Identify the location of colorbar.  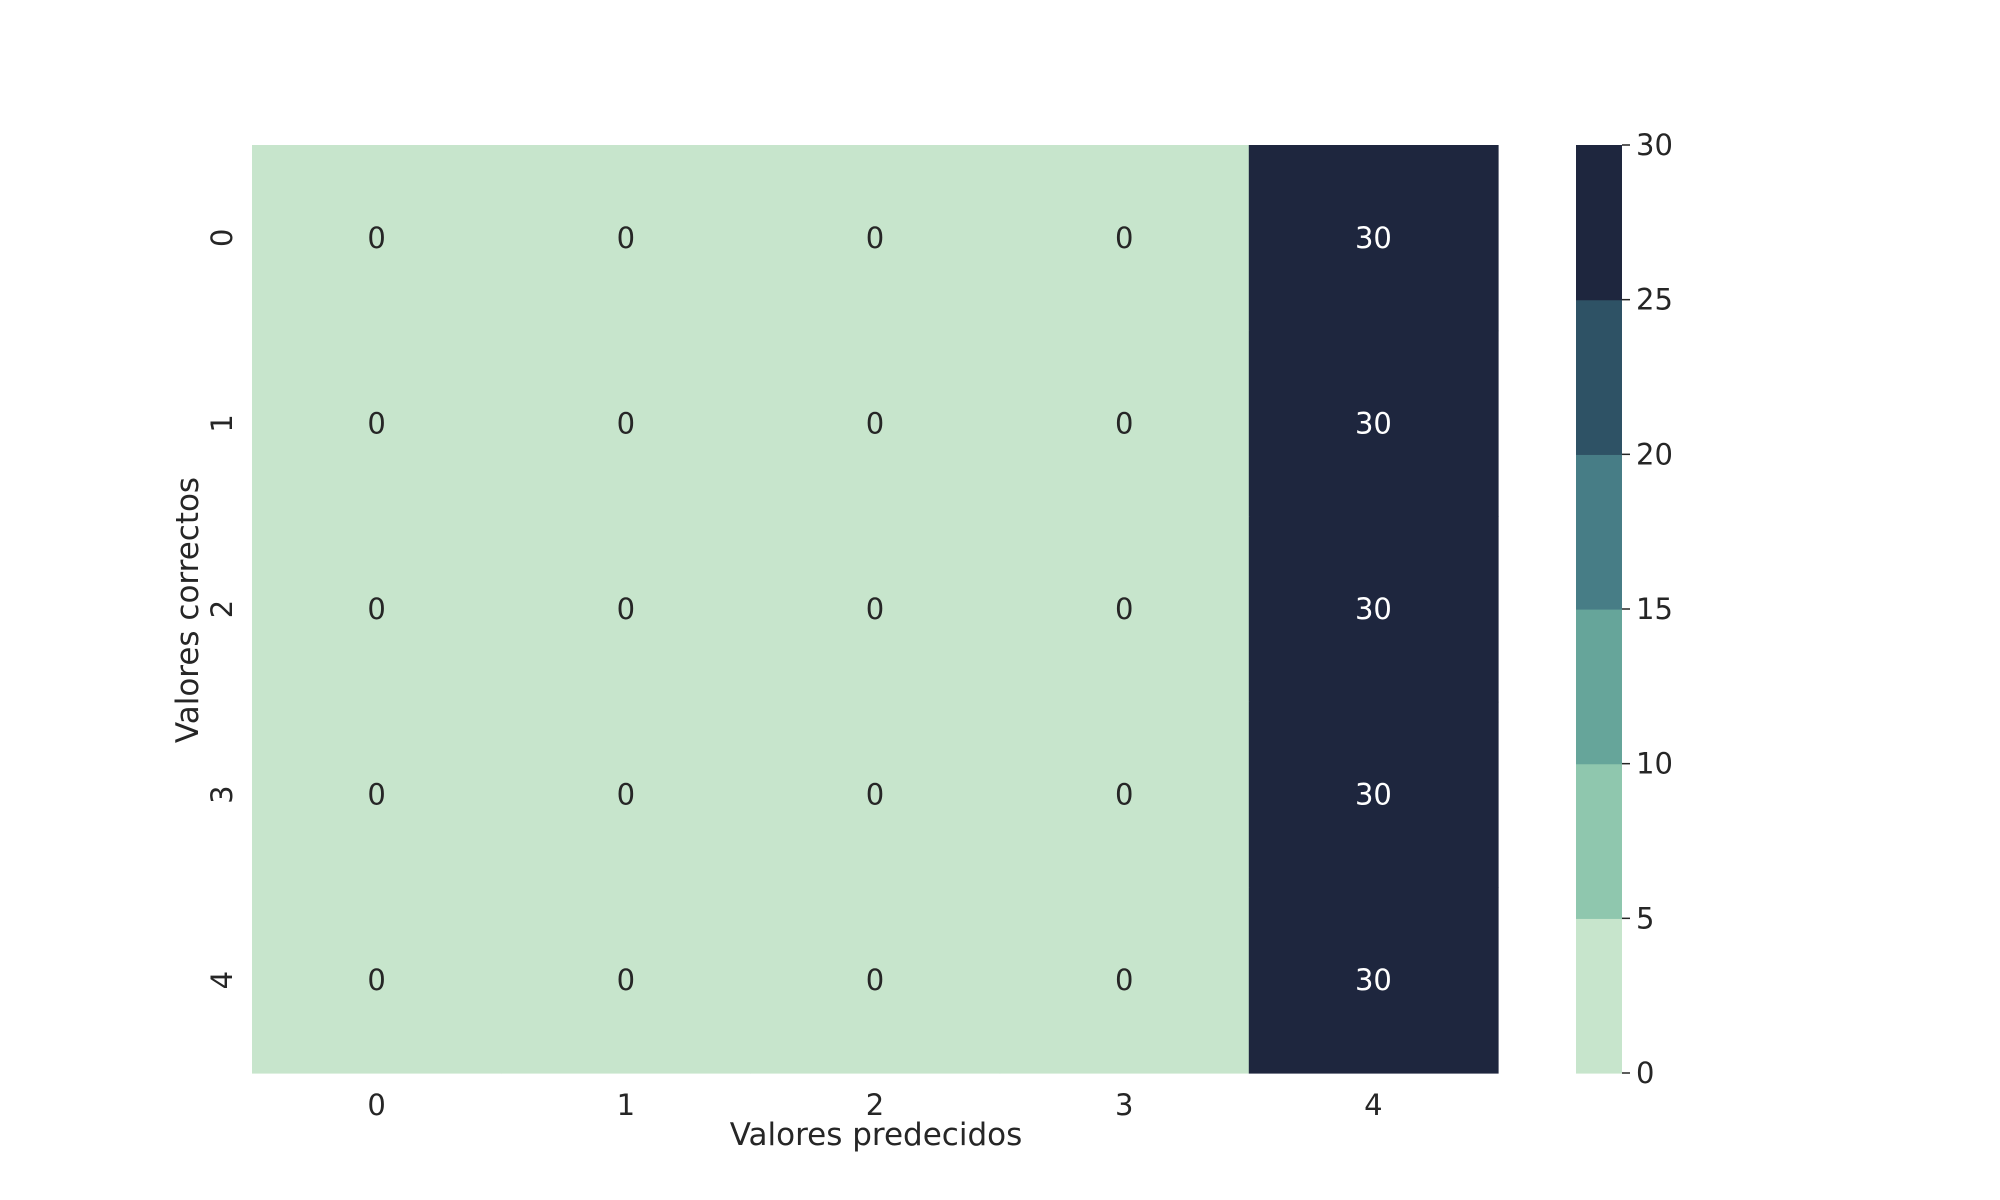
(1599, 609).